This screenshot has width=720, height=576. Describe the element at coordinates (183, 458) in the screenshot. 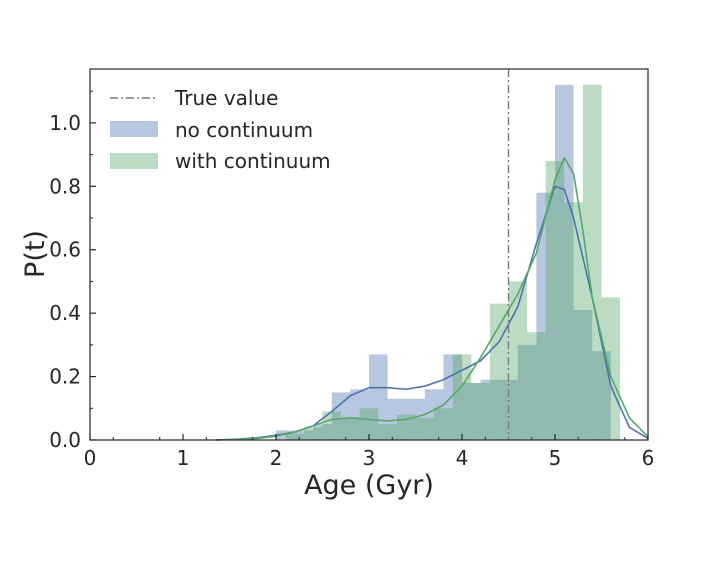

I see `x-tick-label-1: 1` at that location.